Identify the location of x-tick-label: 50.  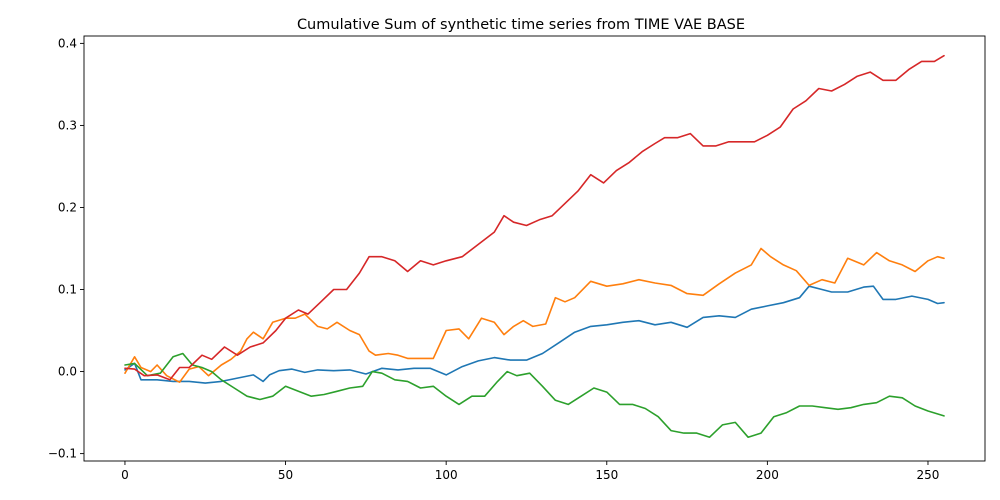
(285, 475).